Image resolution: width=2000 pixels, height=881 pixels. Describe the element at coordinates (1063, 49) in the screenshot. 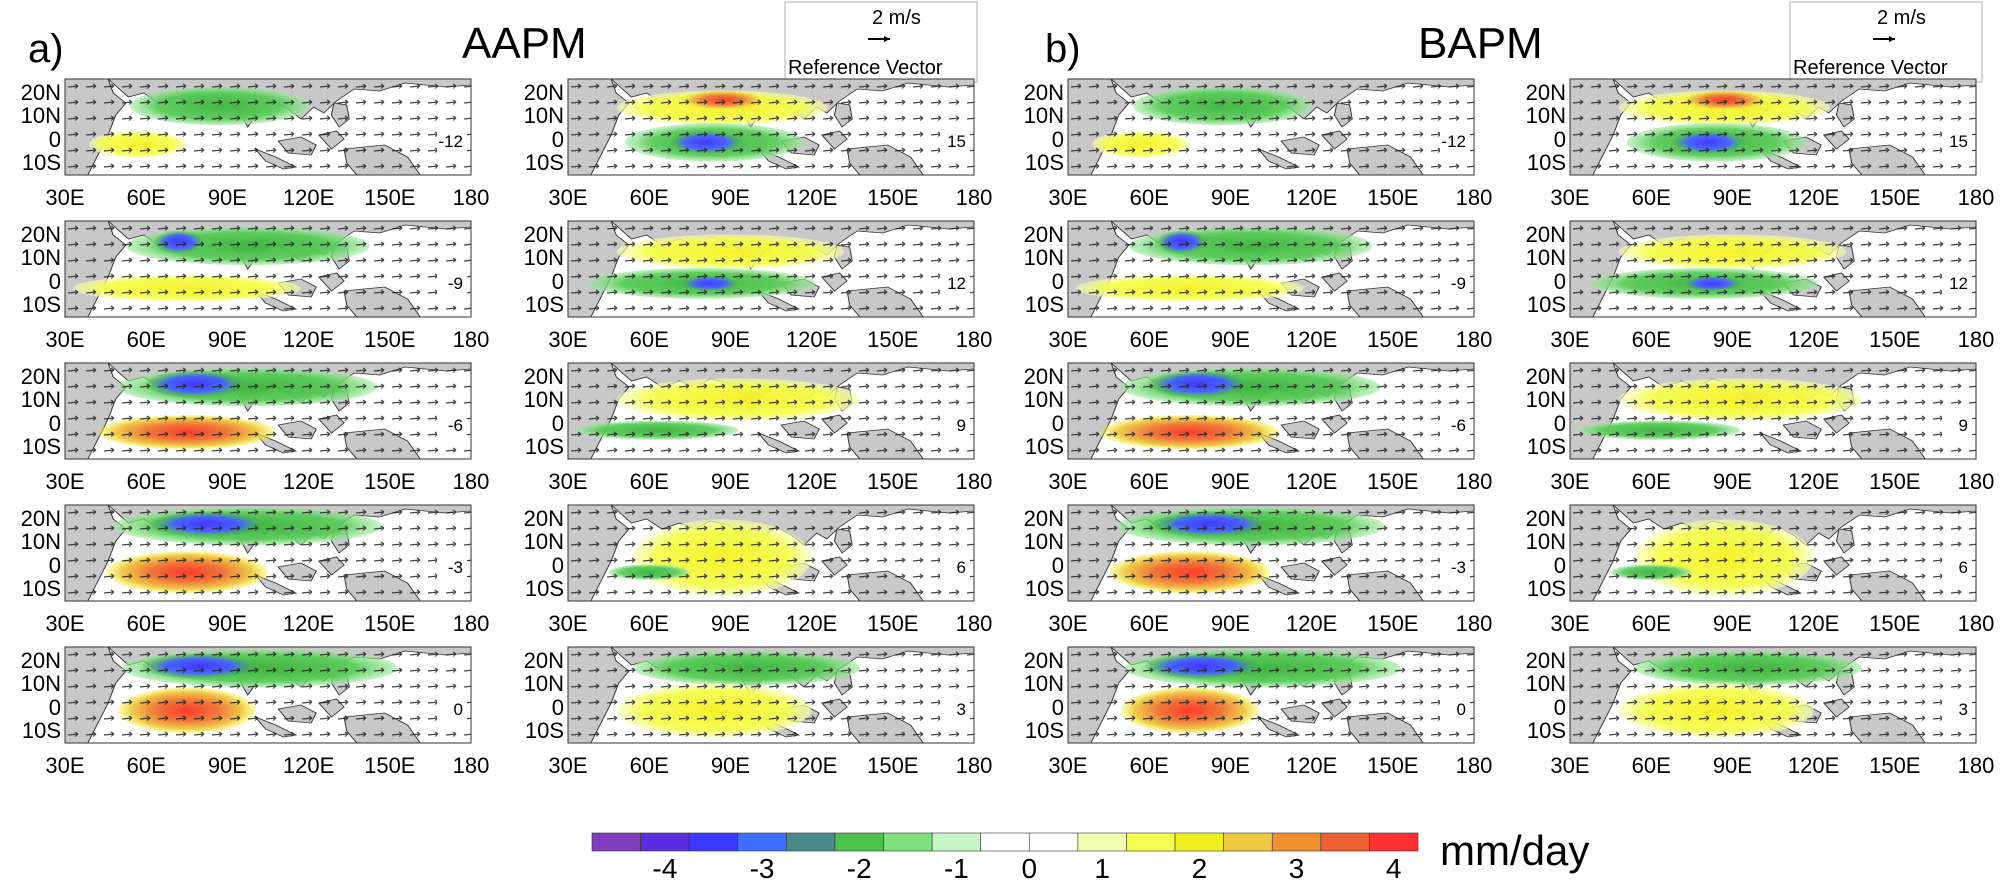

I see `panel-b-letter: b)` at that location.